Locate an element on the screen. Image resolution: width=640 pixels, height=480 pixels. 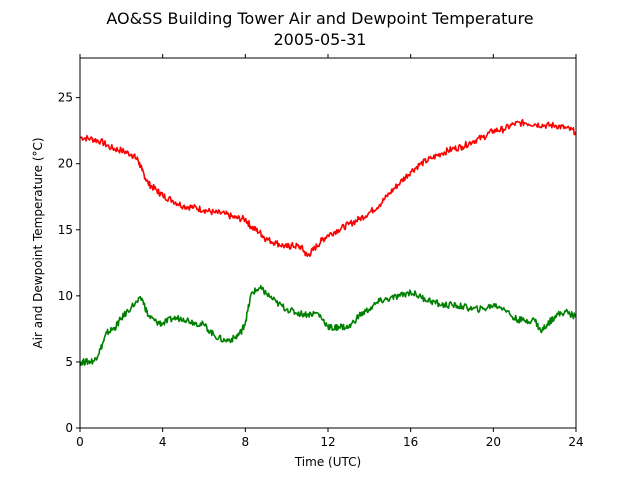
x-tick-label-5: 20 is located at coordinates (493, 442).